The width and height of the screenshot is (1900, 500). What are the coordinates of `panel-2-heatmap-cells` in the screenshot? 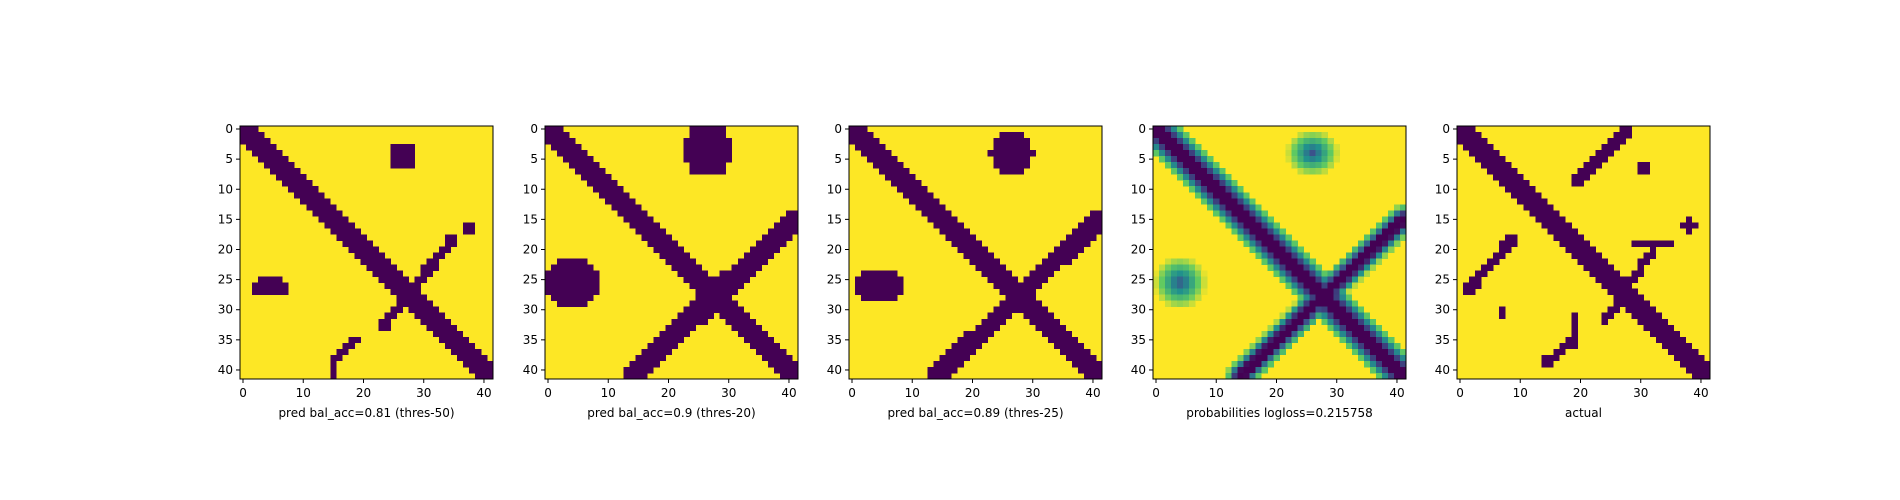 It's located at (672, 253).